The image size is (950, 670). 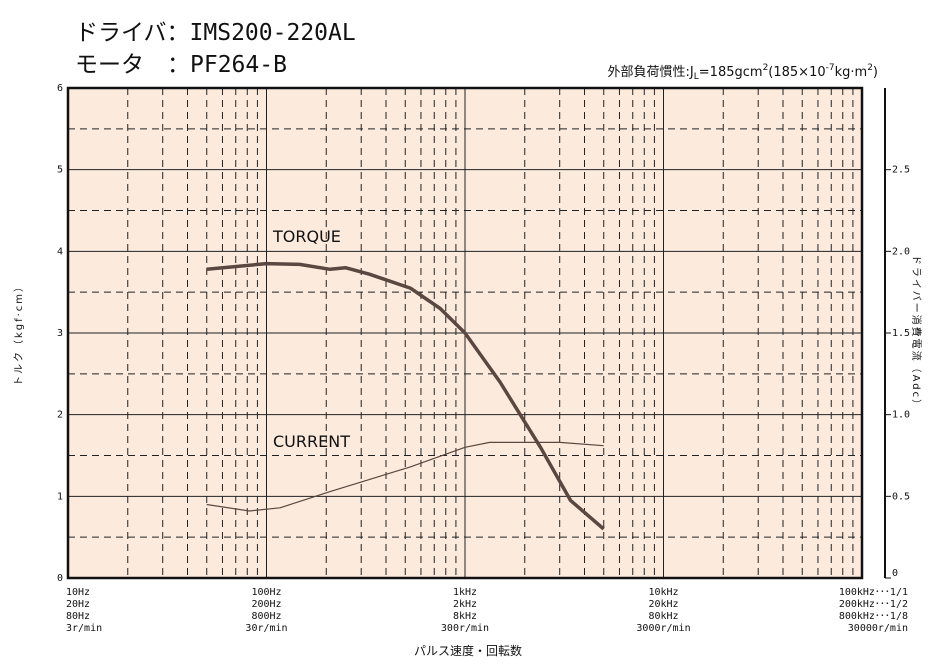 What do you see at coordinates (266, 592) in the screenshot?
I see `x-tick-label: 100Hz` at bounding box center [266, 592].